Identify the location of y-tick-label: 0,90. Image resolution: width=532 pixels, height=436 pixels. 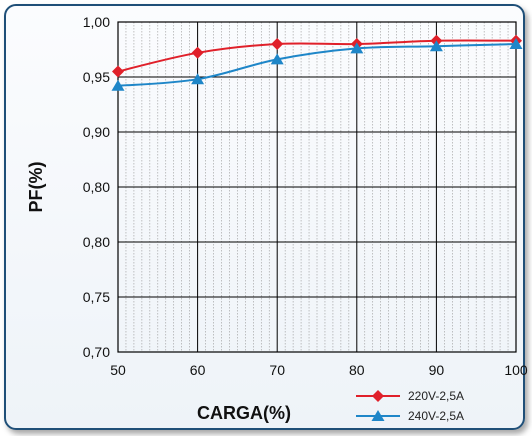
(96, 132).